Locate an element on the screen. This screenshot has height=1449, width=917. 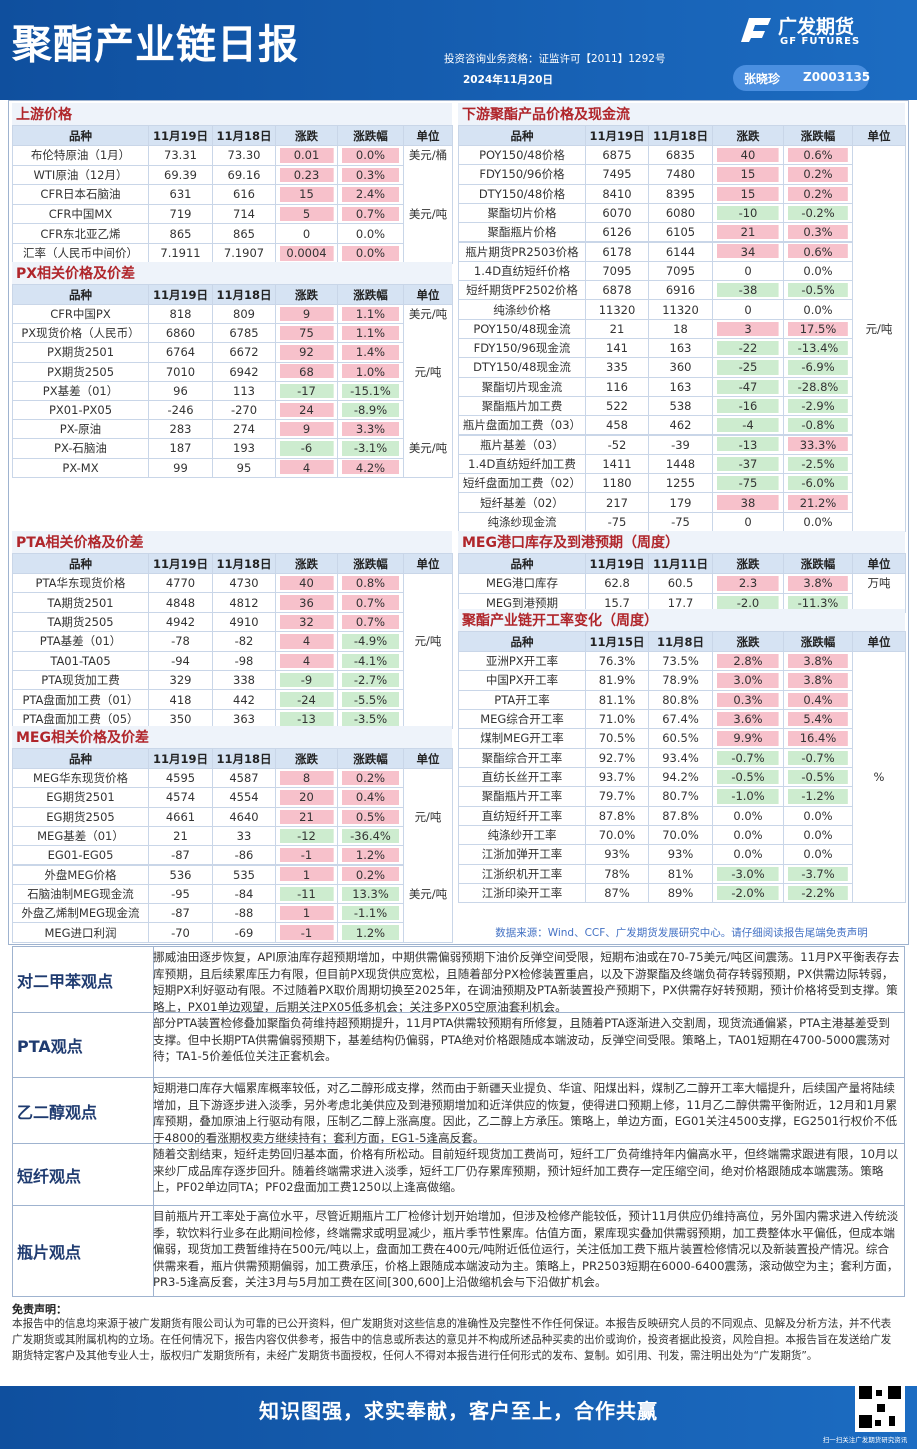
data-cell: -3.0% is located at coordinates (748, 873).